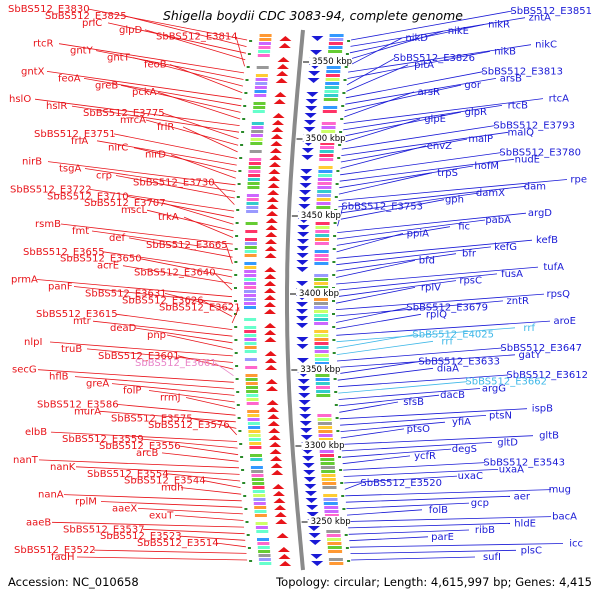  I want to click on gene-label-left: greA, so click(97, 384).